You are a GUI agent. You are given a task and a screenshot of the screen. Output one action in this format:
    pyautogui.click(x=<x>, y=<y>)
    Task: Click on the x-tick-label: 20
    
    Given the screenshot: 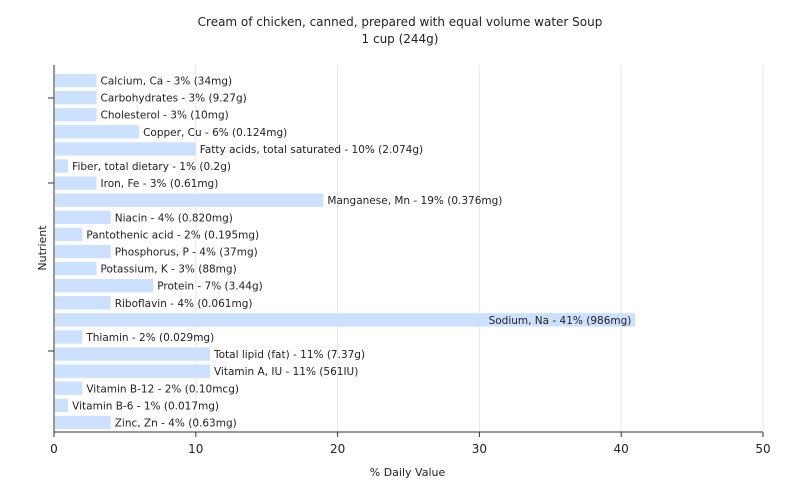 What is the action you would take?
    pyautogui.click(x=337, y=449)
    